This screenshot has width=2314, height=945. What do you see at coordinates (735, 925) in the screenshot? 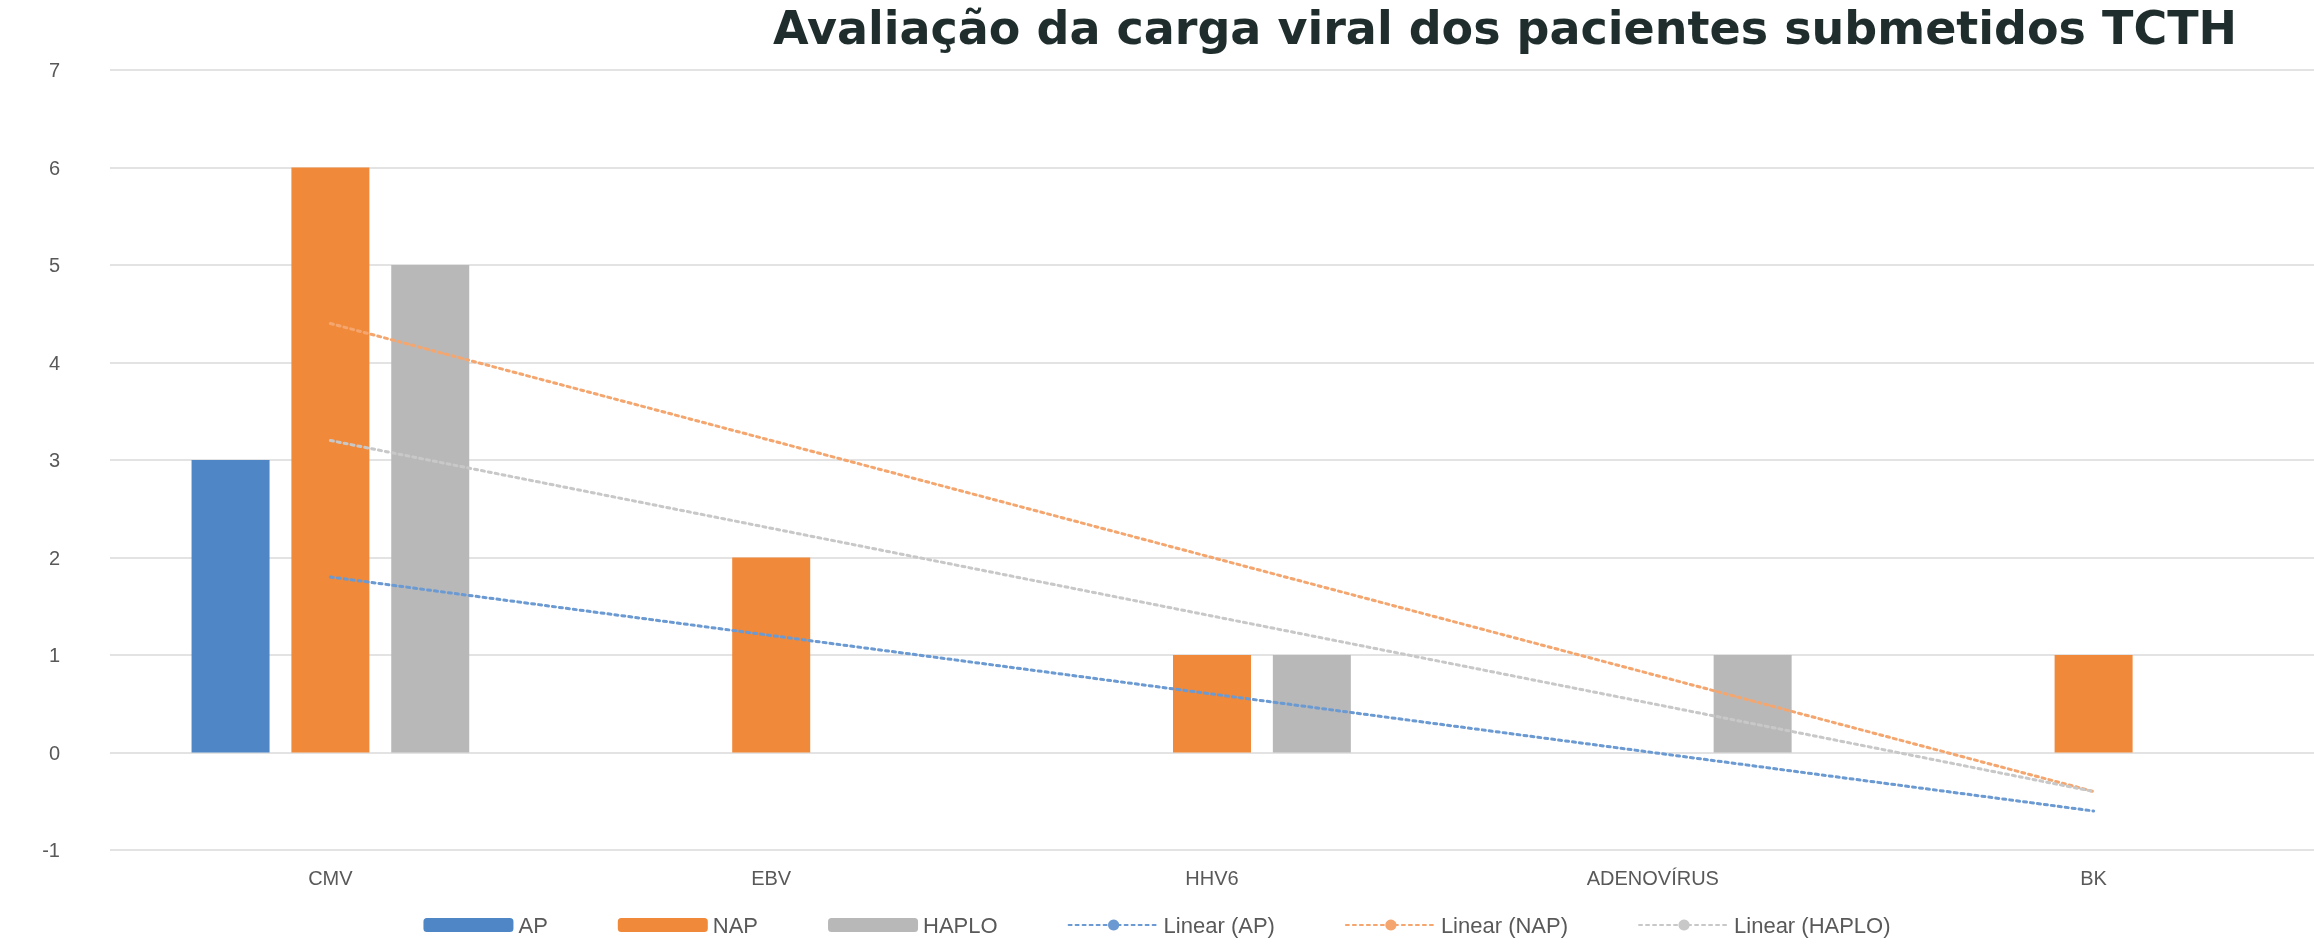
I see `legend-label: NAP` at bounding box center [735, 925].